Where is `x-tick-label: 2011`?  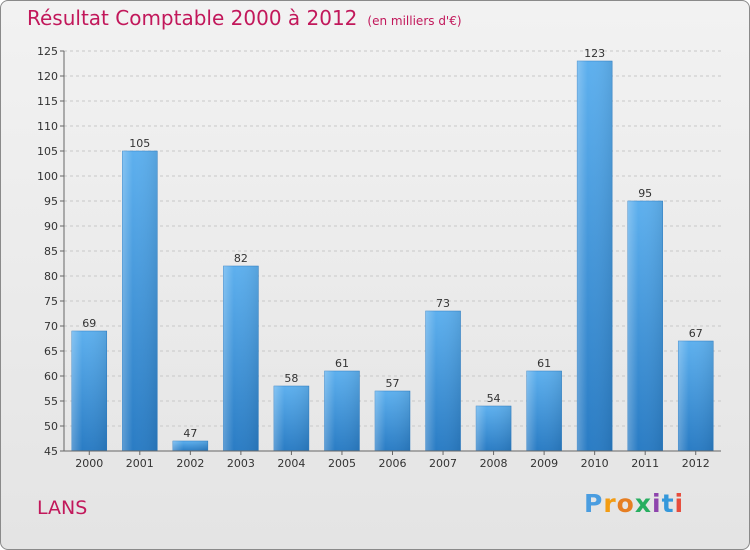 x-tick-label: 2011 is located at coordinates (645, 463).